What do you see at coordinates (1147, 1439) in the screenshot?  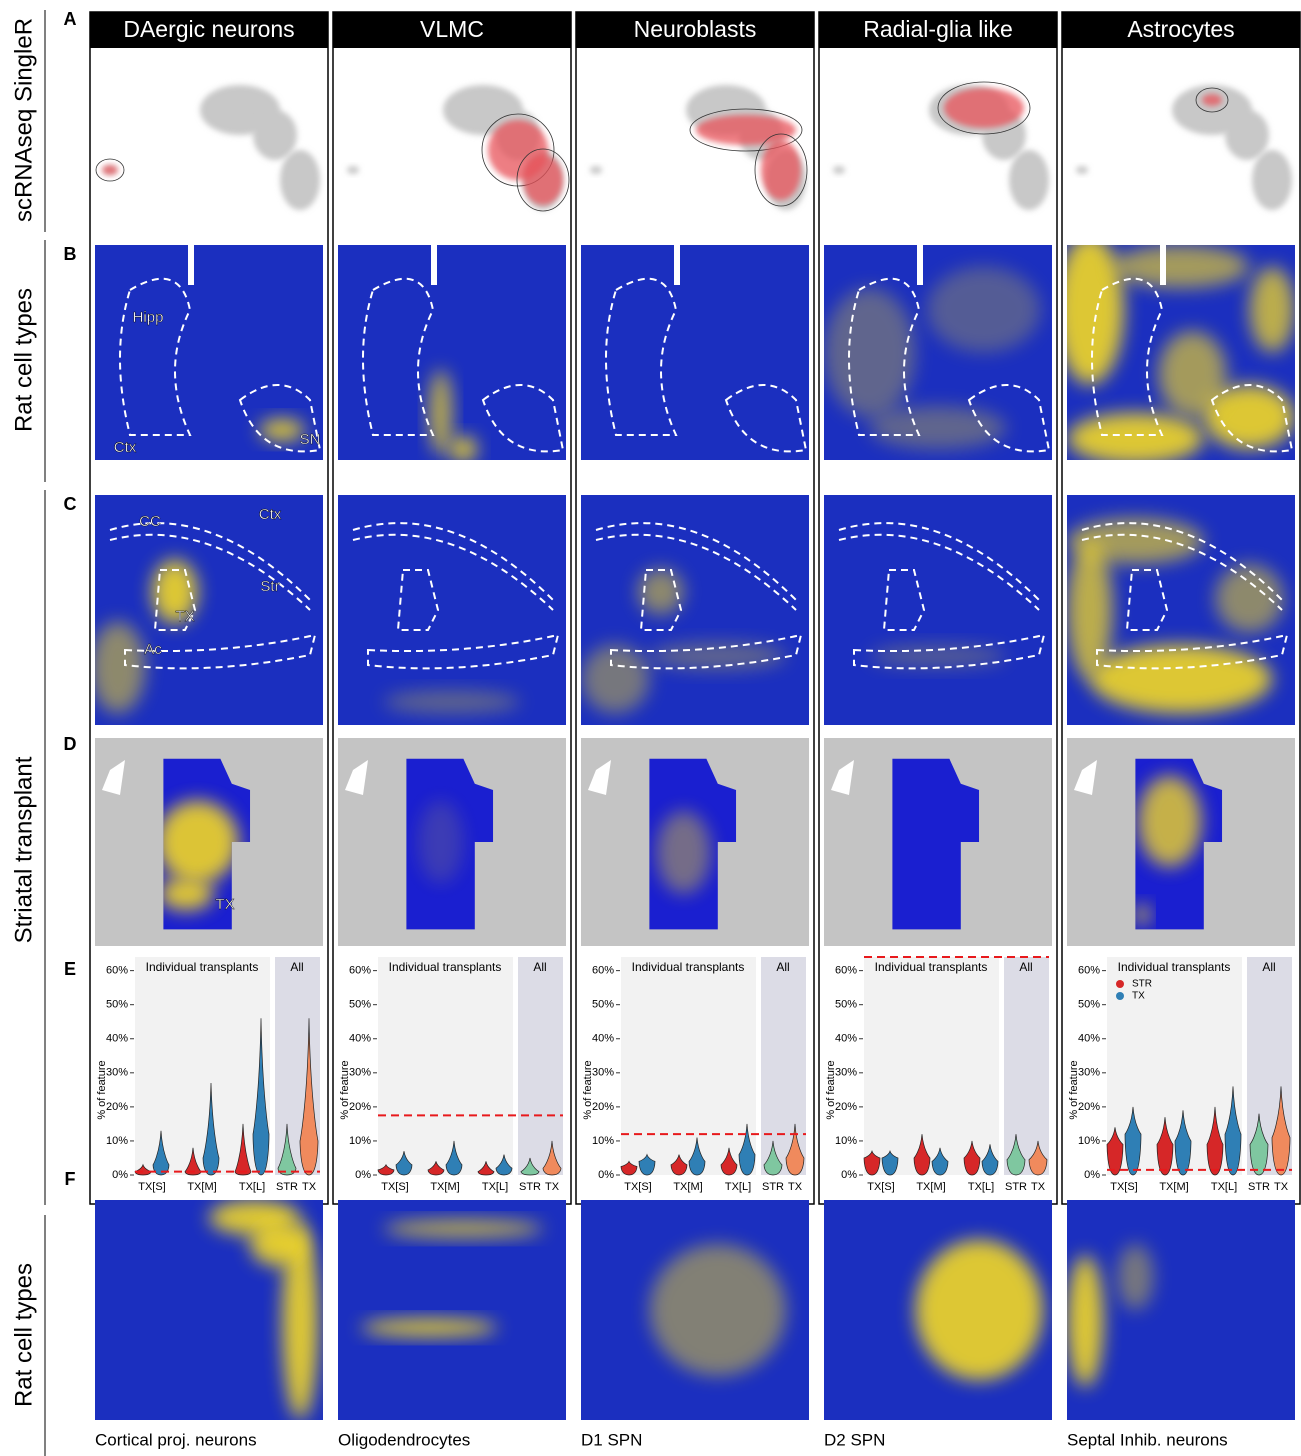 I see `f-label: Septal Inhib. neurons` at bounding box center [1147, 1439].